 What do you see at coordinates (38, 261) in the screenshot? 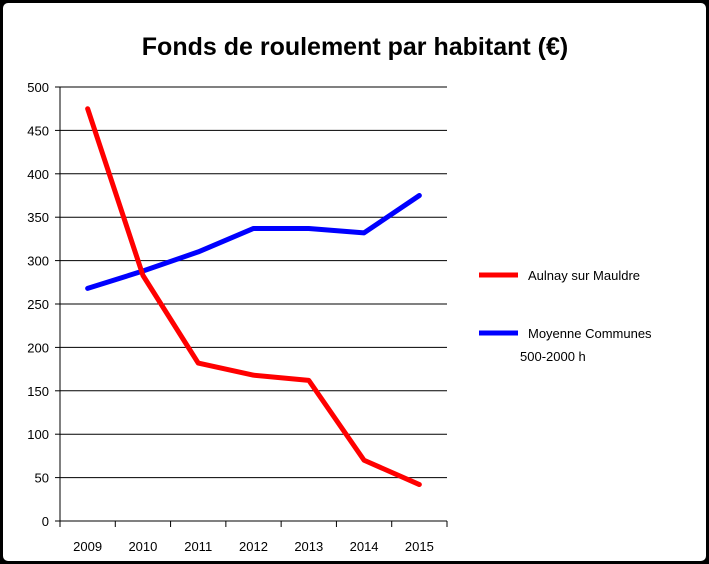
I see `y-tick-label: 300` at bounding box center [38, 261].